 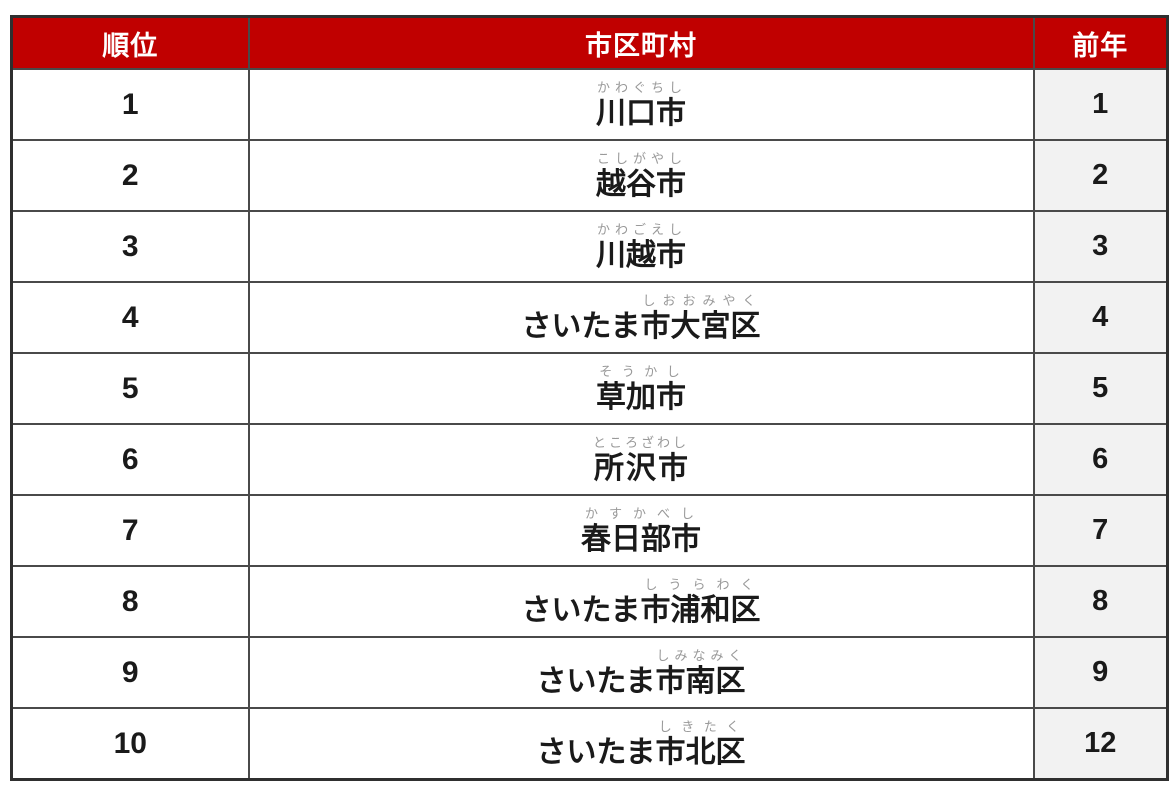 I want to click on furigana: そうかし, so click(x=641, y=371).